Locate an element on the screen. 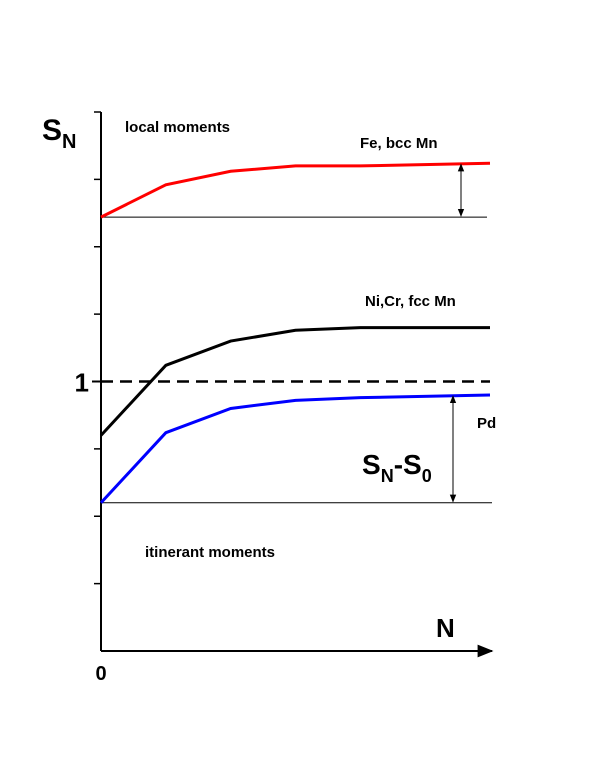 This screenshot has width=594, height=776. y-tick-label: 1 is located at coordinates (82, 383).